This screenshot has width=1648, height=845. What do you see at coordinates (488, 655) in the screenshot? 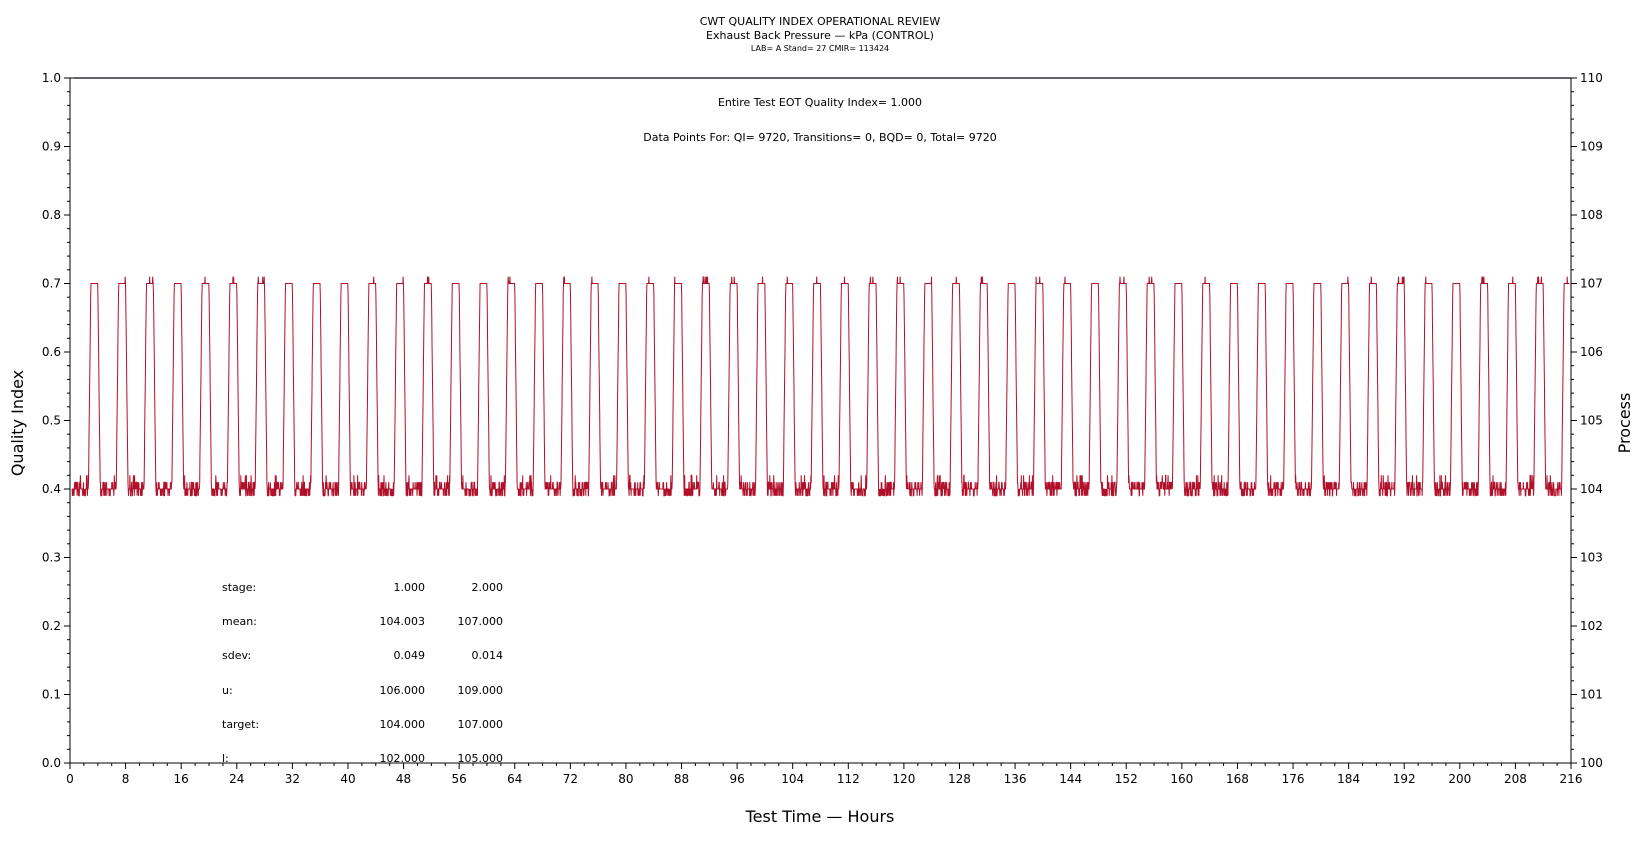
I see `stats-row-stage2: 0.014` at bounding box center [488, 655].